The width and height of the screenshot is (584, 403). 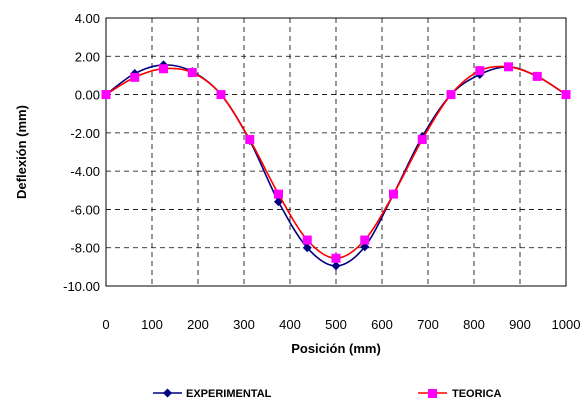 What do you see at coordinates (87, 56) in the screenshot?
I see `y-tick-label: 2.00` at bounding box center [87, 56].